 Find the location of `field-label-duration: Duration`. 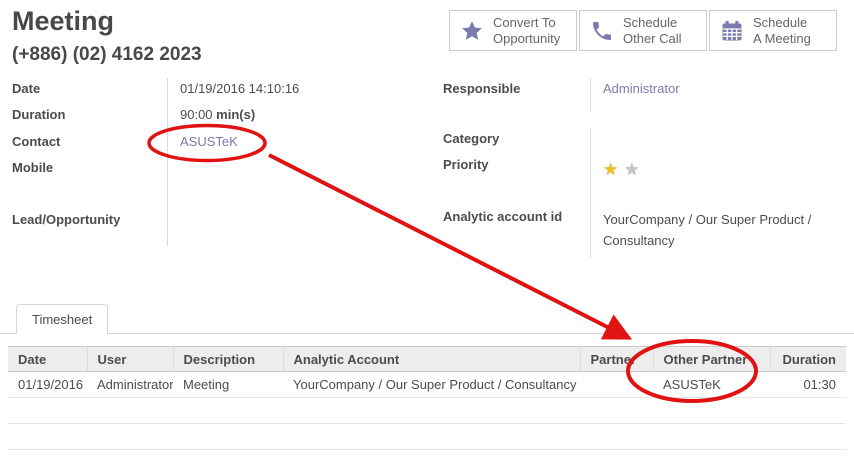

field-label-duration: Duration is located at coordinates (39, 114).